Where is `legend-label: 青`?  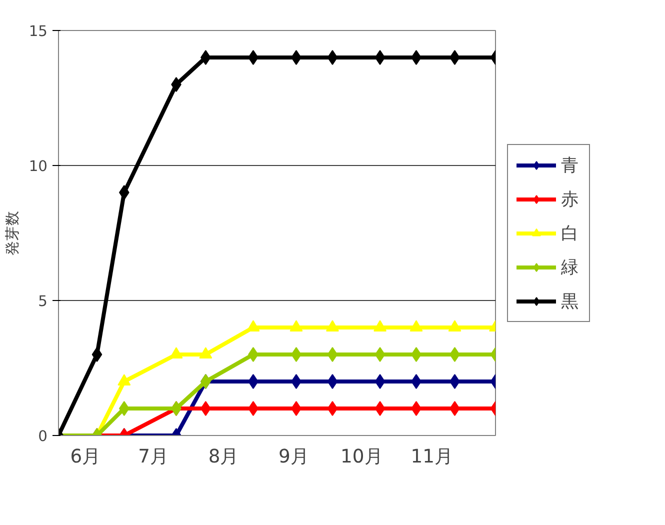
legend-label: 青 is located at coordinates (570, 165).